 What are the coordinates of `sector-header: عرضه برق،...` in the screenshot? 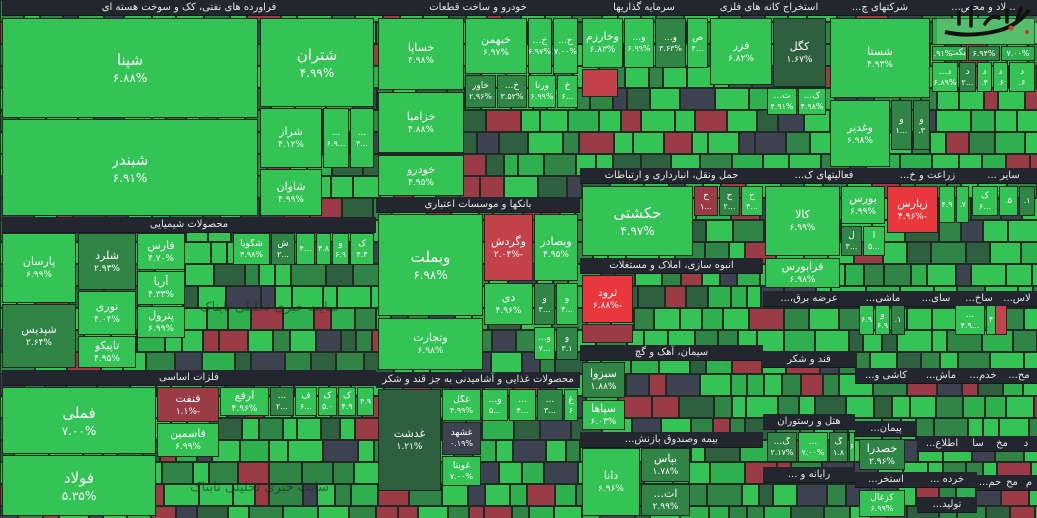 It's located at (809, 299).